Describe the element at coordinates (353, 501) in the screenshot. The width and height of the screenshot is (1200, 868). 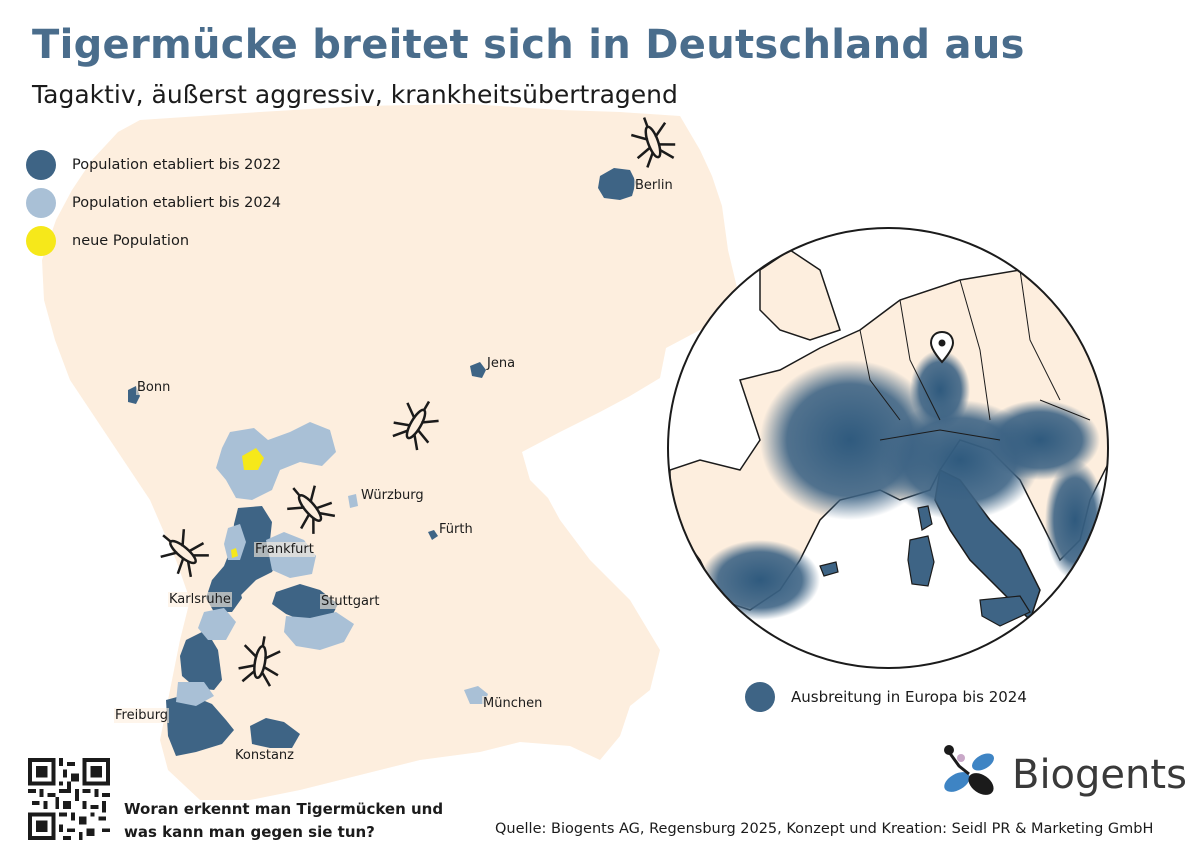
I see `region-wuerzburg` at that location.